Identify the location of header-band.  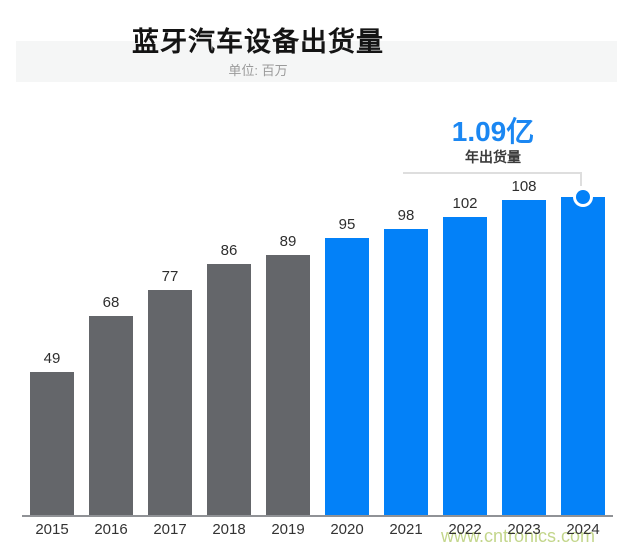
(316, 61).